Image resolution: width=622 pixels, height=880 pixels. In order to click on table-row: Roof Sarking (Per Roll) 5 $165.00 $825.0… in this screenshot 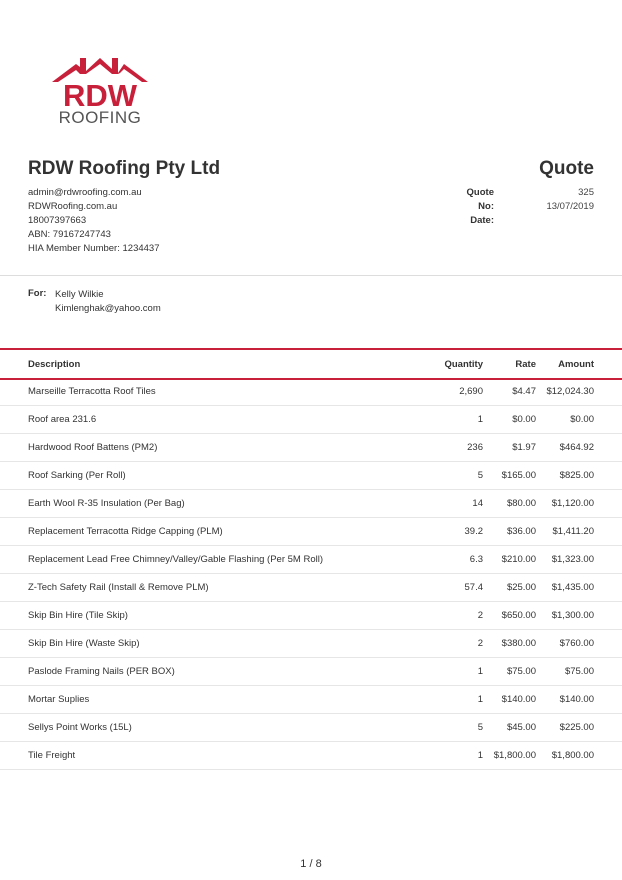, I will do `click(311, 476)`.